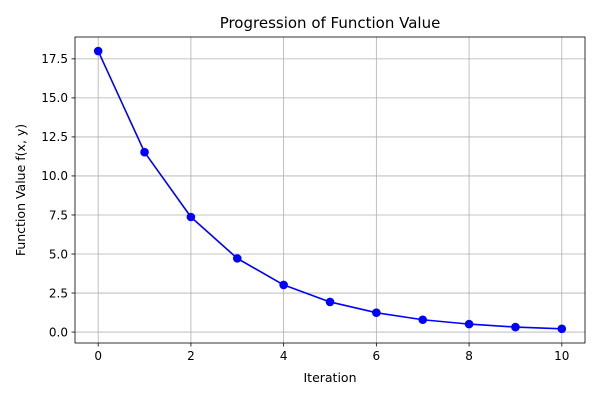  Describe the element at coordinates (377, 356) in the screenshot. I see `x-tick-label: 6` at that location.